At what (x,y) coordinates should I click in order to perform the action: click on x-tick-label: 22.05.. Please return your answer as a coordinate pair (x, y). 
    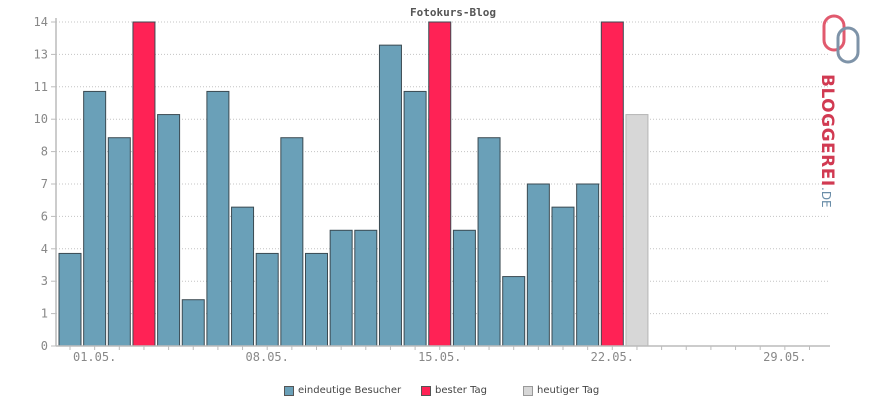
    Looking at the image, I should click on (612, 357).